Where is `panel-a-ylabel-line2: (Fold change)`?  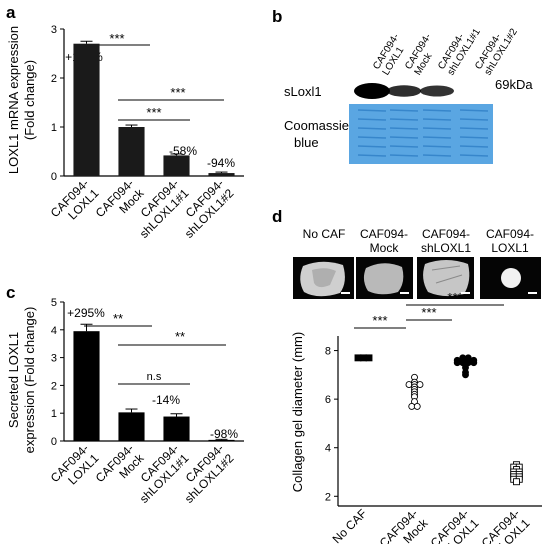 panel-a-ylabel-line2: (Fold change) is located at coordinates (29, 100).